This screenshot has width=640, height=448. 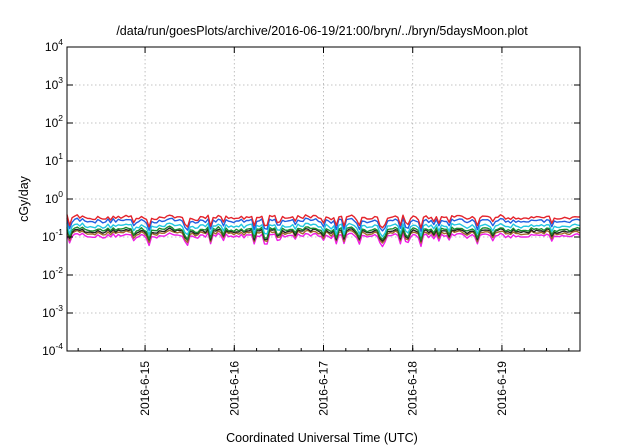 I want to click on x-tick-label: 2016-6-18, so click(x=413, y=388).